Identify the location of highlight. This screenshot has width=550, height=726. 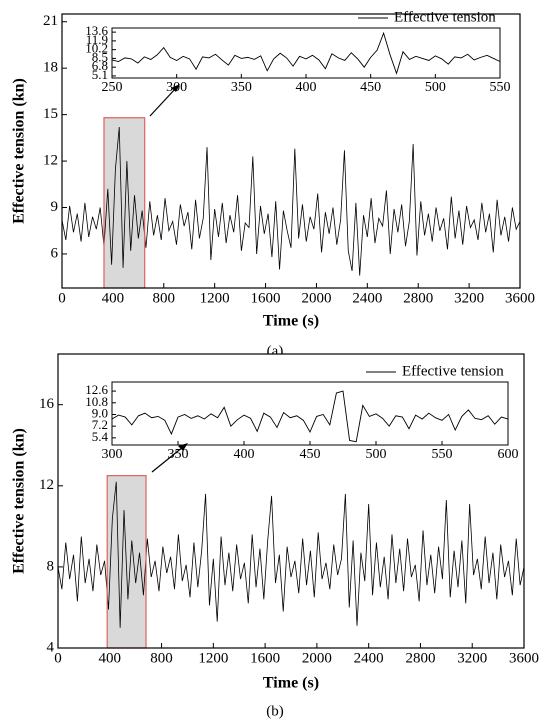
(124, 202).